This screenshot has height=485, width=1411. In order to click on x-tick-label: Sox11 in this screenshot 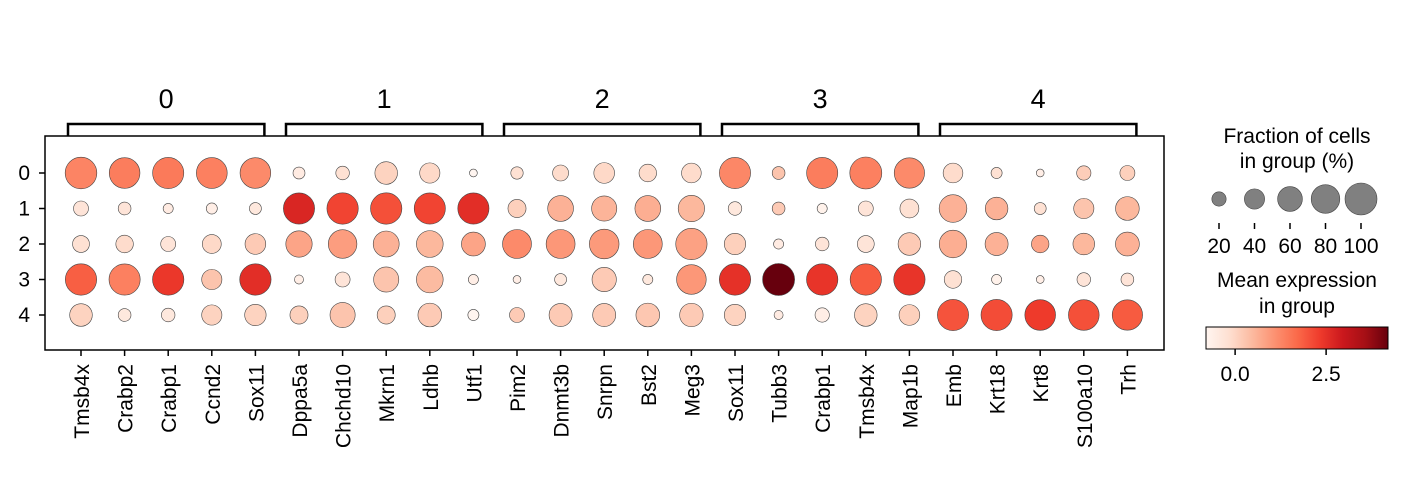, I will do `click(256, 393)`.